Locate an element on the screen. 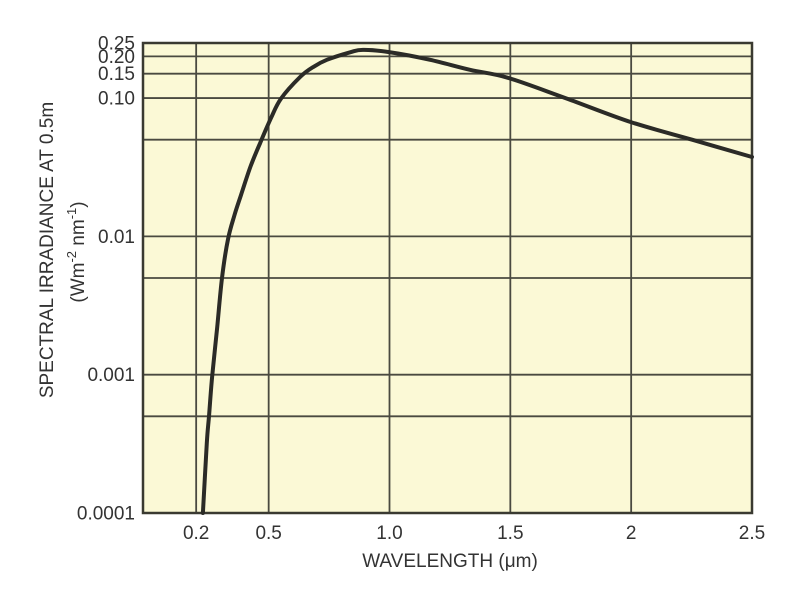  y-axis-tick-labels: 0.250.200.15 0.10 0.01 0.001 0.0001 is located at coordinates (106, 279).